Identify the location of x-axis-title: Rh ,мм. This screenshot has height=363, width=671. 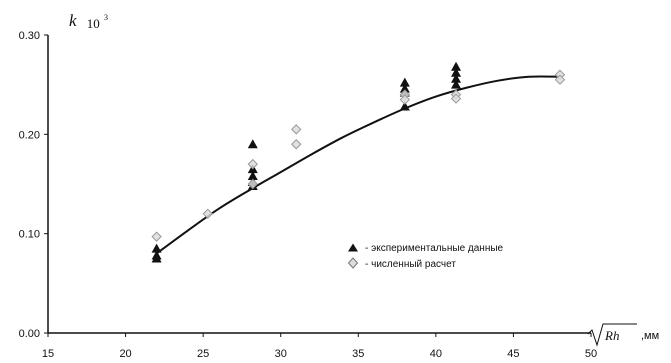
(623, 335).